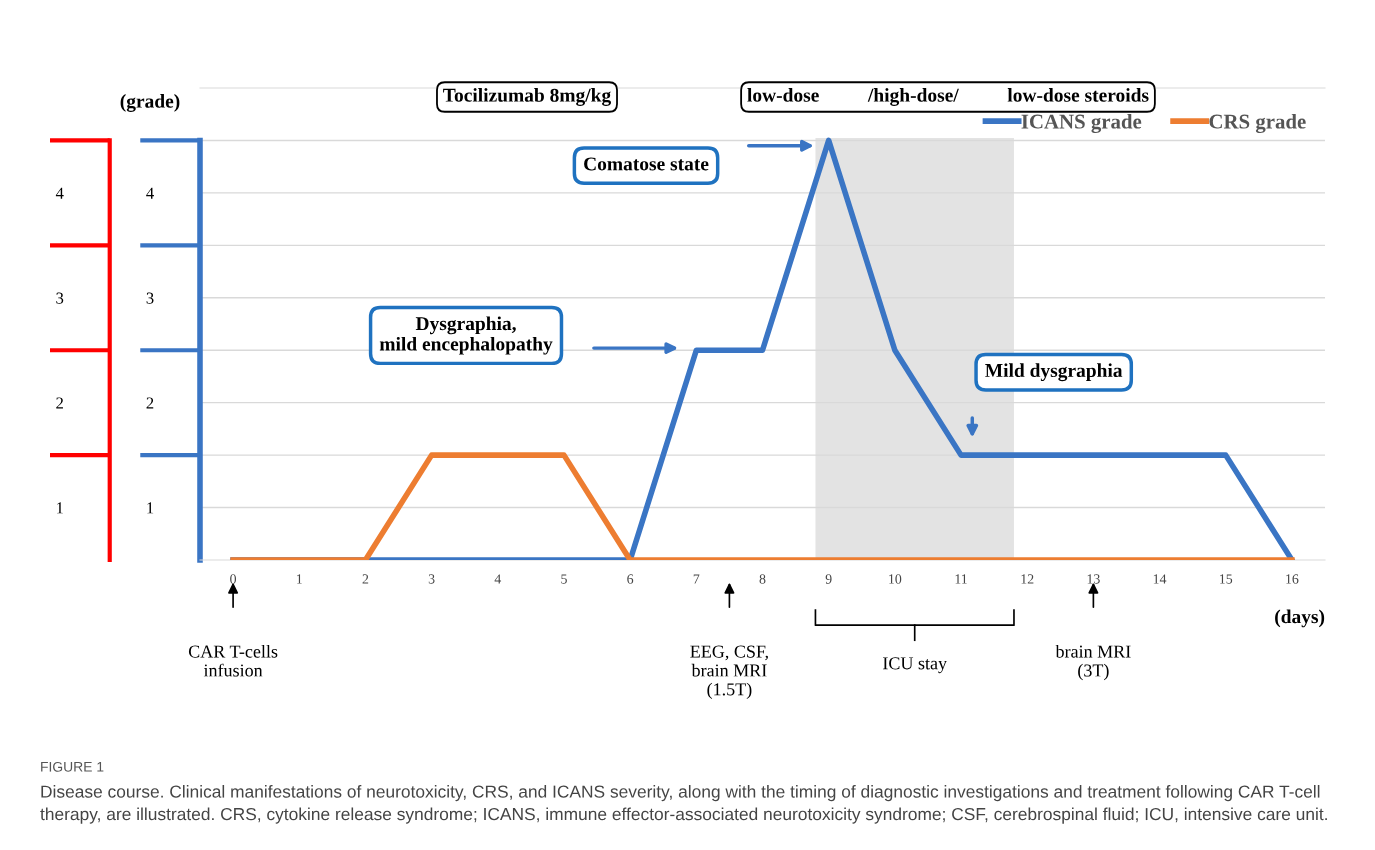 The image size is (1375, 850). I want to click on y2-tick-label: 2, so click(150, 403).